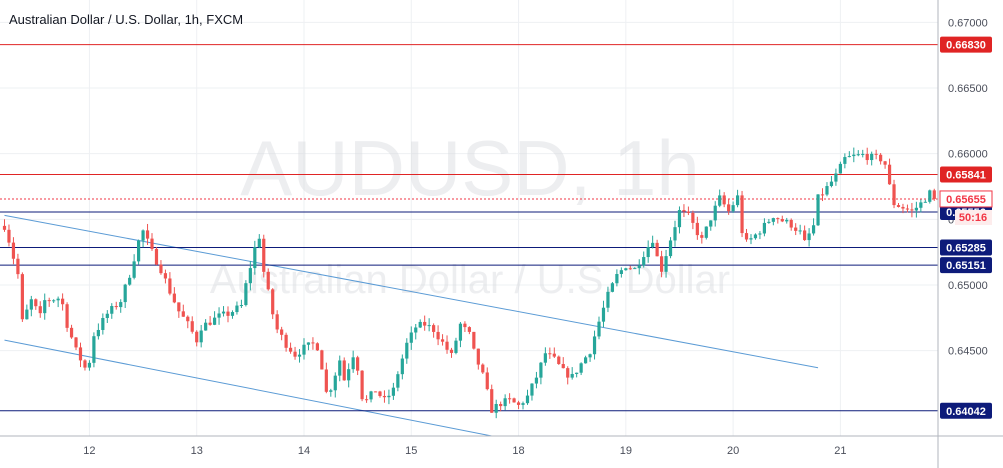  Describe the element at coordinates (968, 286) in the screenshot. I see `y-tick-label: 0.65000` at that location.